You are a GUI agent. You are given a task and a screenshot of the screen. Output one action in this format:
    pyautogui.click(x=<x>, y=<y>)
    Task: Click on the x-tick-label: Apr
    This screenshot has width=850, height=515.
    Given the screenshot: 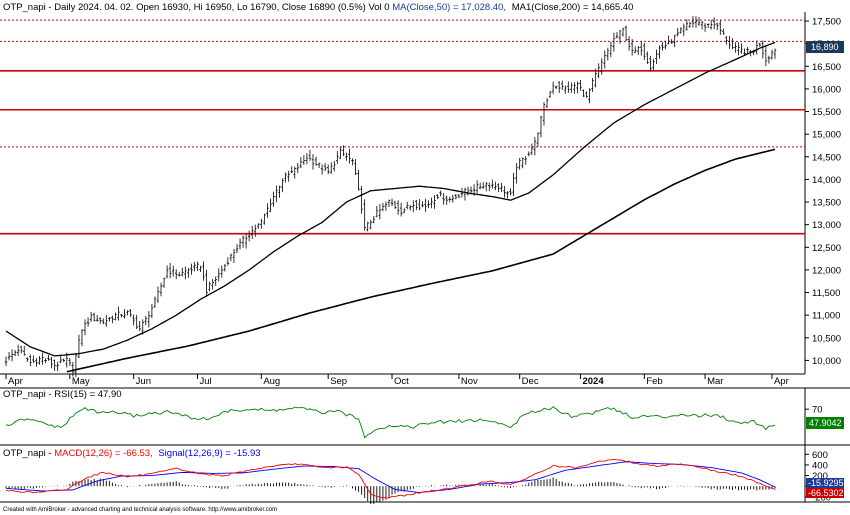 What is the action you would take?
    pyautogui.click(x=15, y=381)
    